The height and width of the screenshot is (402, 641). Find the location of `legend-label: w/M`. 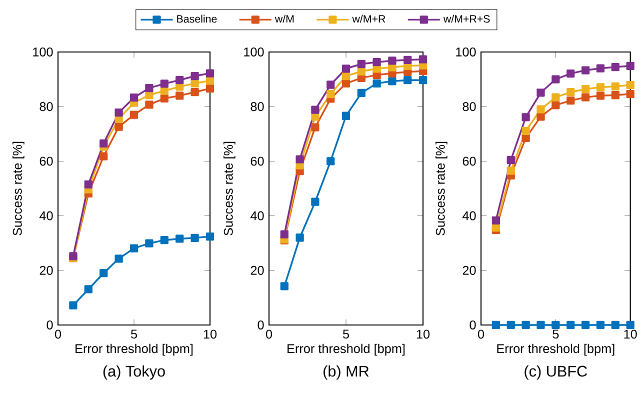

legend-label: w/M is located at coordinates (284, 18).